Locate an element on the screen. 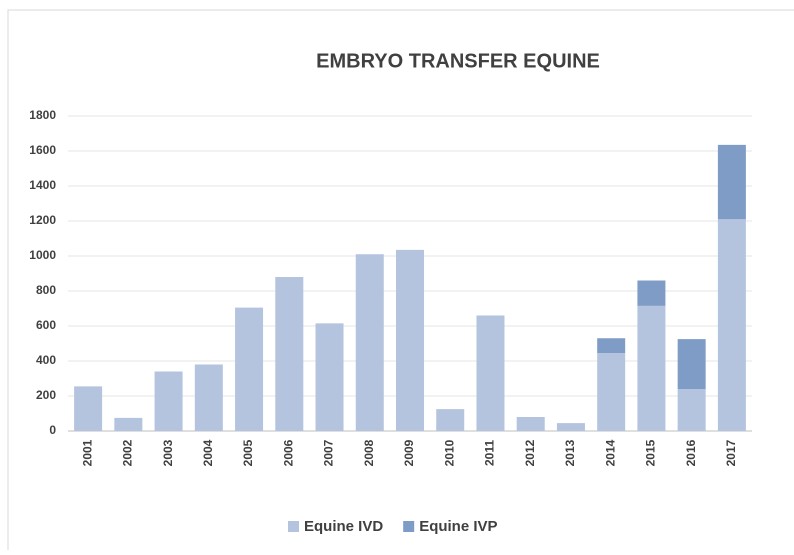 Image resolution: width=794 pixels, height=555 pixels. x-tick-label: 2009 is located at coordinates (409, 452).